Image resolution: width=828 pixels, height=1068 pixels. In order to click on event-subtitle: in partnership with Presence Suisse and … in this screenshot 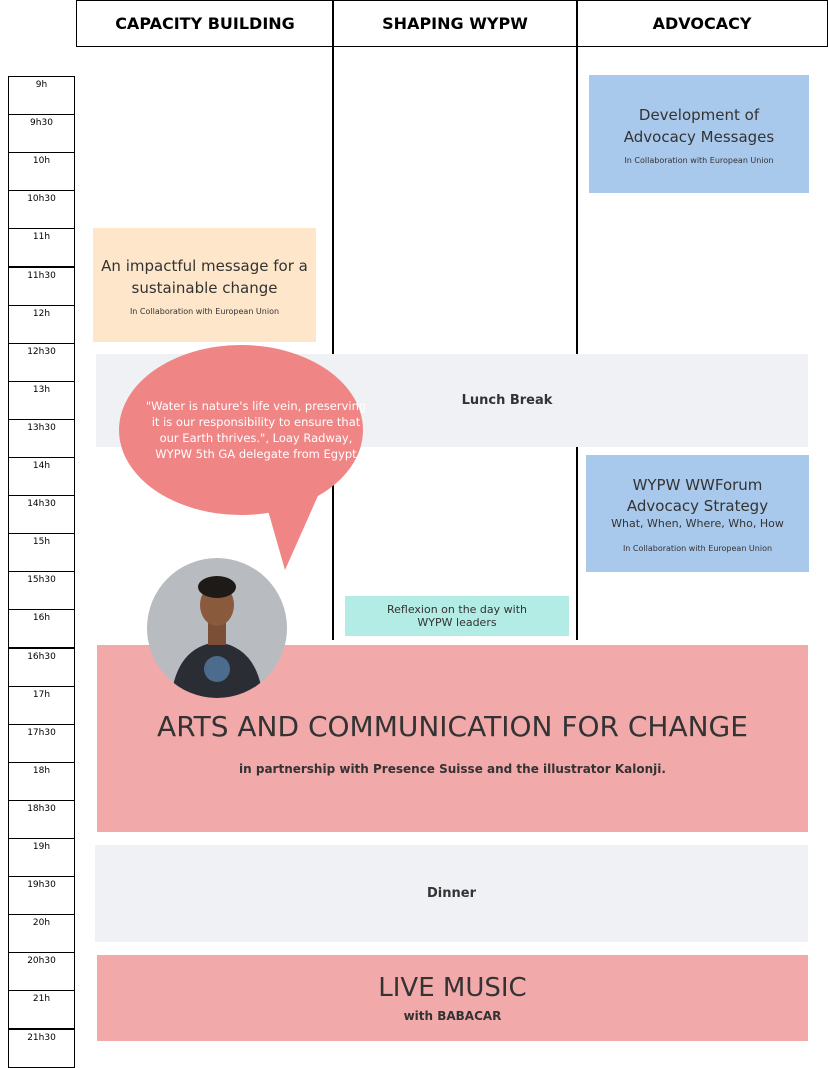, I will do `click(452, 768)`.